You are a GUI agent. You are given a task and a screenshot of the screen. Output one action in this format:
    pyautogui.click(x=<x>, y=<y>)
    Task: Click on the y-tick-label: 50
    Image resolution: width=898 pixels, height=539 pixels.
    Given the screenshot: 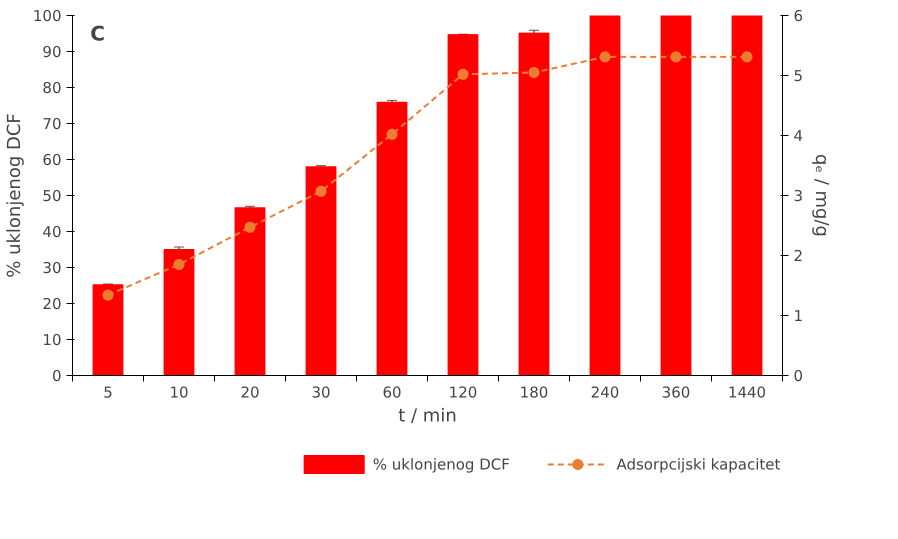 What is the action you would take?
    pyautogui.click(x=52, y=196)
    